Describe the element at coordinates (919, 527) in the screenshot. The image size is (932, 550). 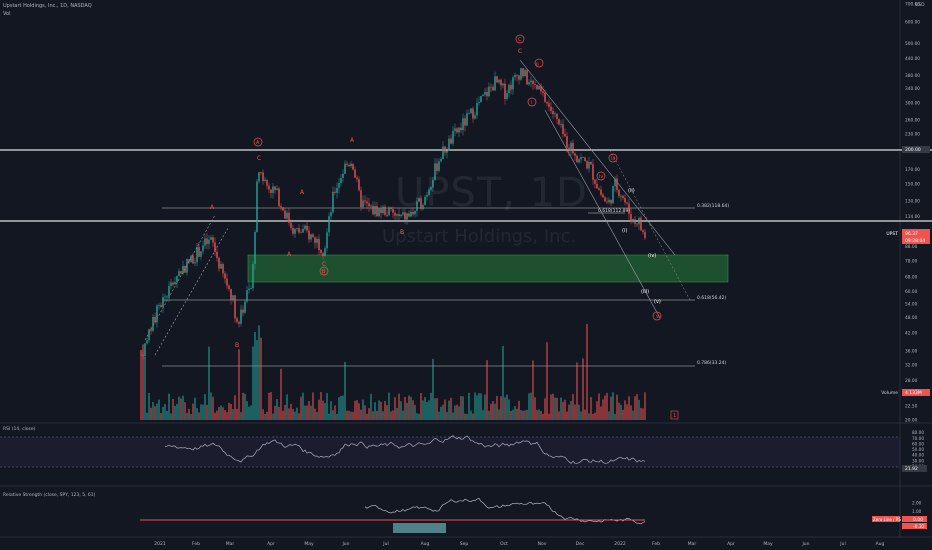
I see `rs-value2: -0.32` at that location.